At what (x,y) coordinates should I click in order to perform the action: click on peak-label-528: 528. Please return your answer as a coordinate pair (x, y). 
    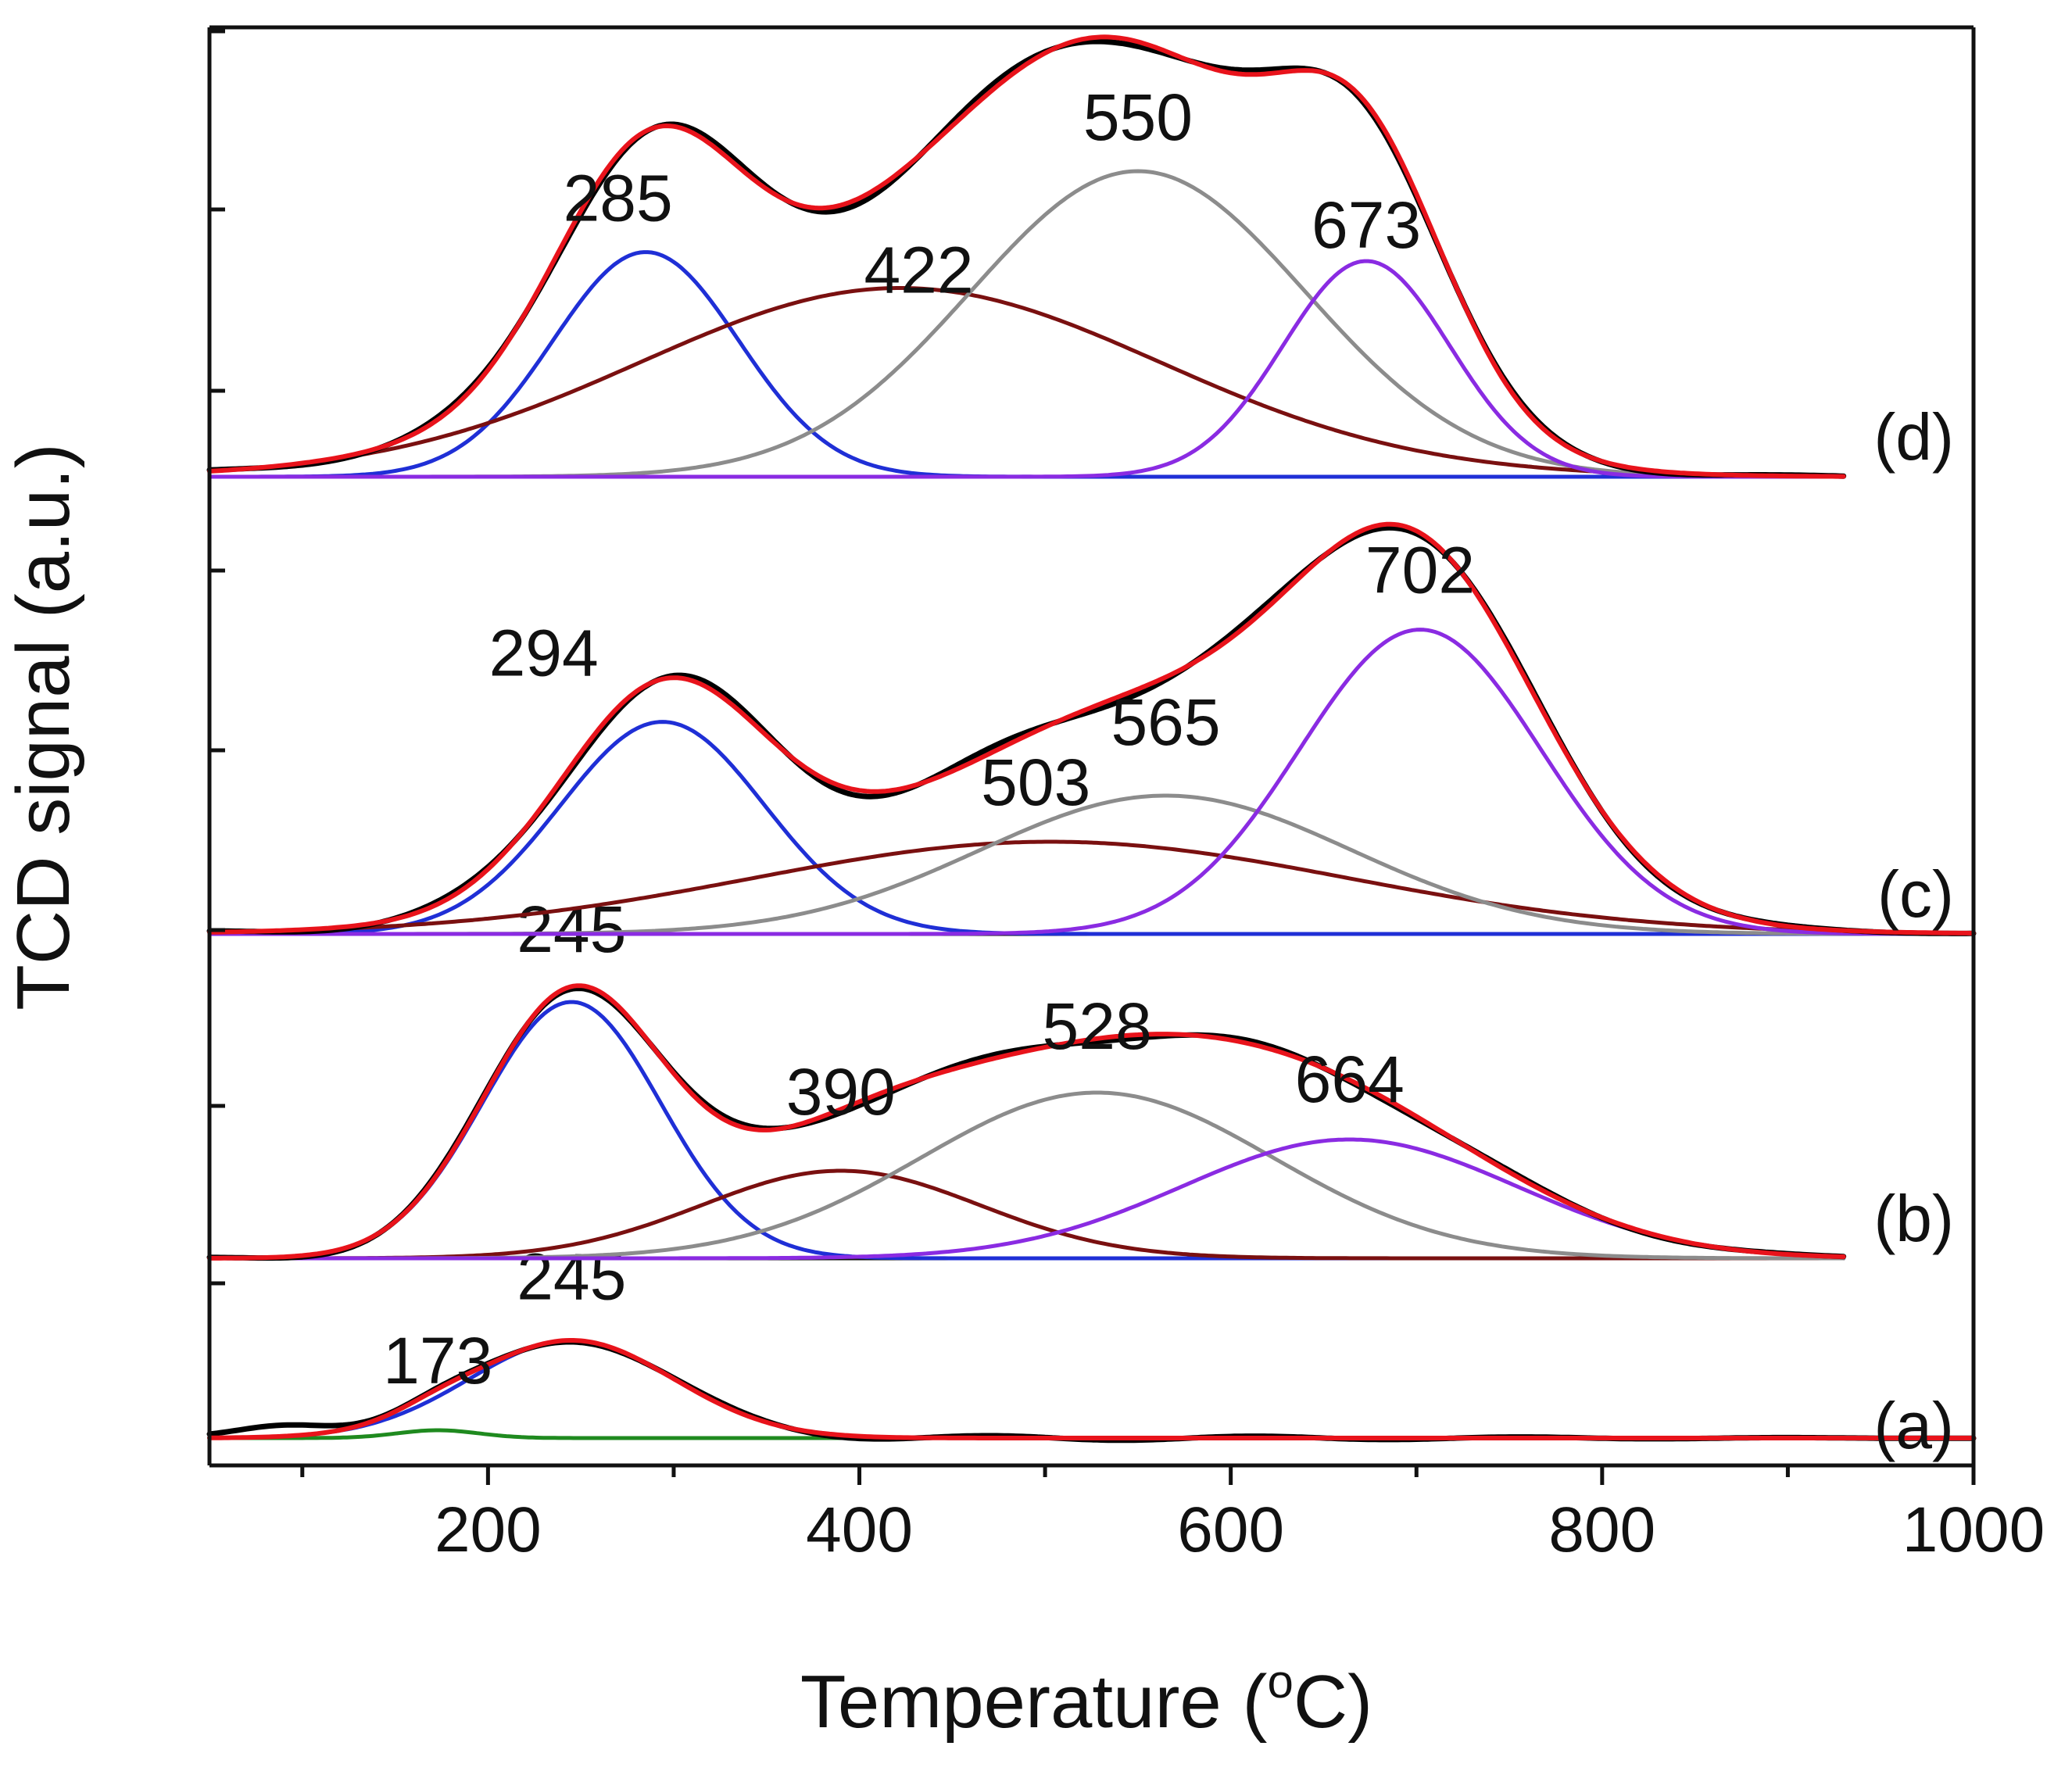
    Looking at the image, I should click on (1097, 1026).